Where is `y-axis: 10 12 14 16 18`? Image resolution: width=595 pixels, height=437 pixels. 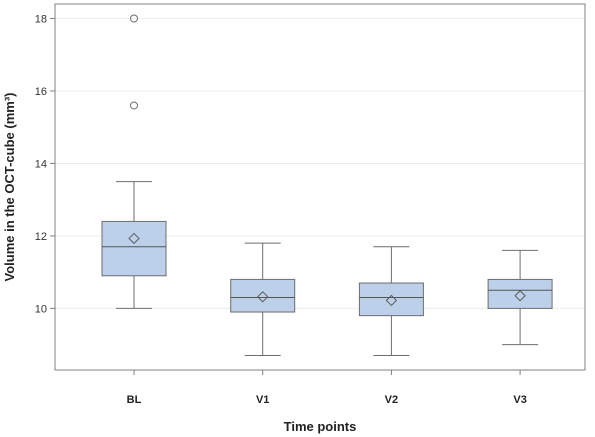
y-axis: 10 12 14 16 18 is located at coordinates (45, 164).